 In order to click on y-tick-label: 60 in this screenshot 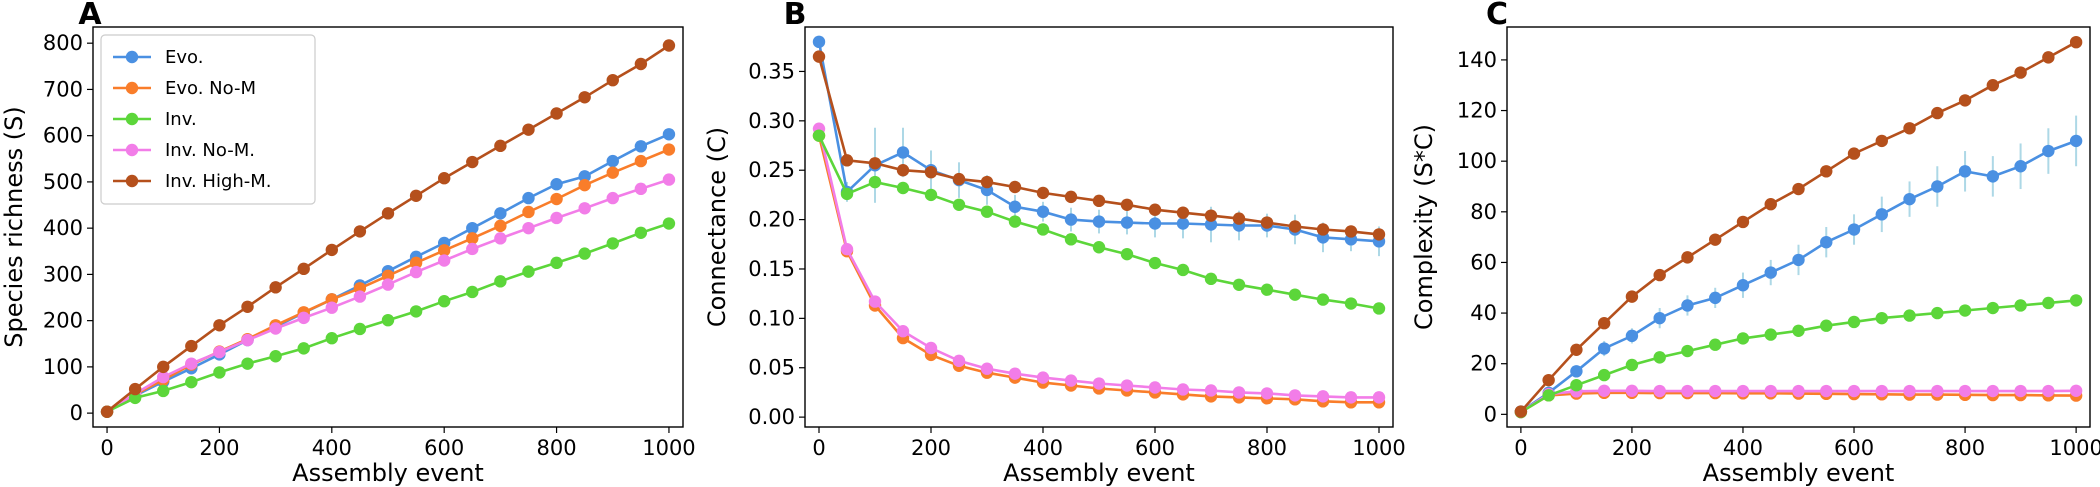, I will do `click(1483, 262)`.